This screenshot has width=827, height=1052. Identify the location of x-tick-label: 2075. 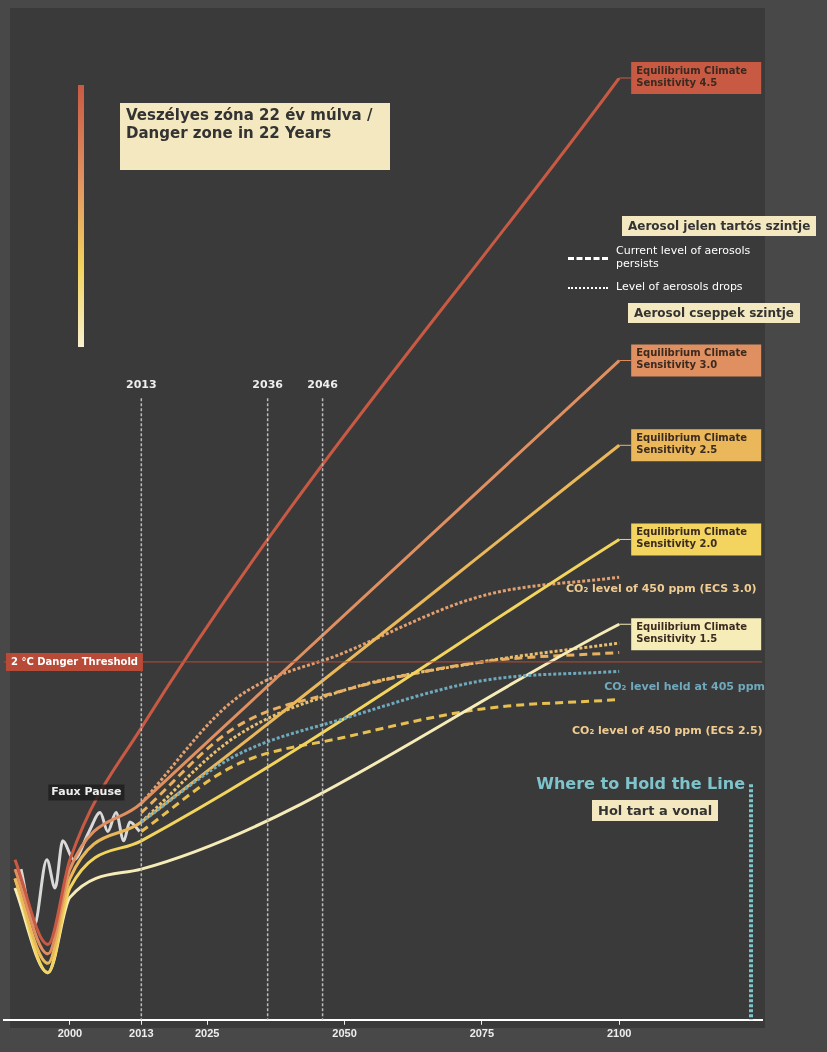
(482, 1033).